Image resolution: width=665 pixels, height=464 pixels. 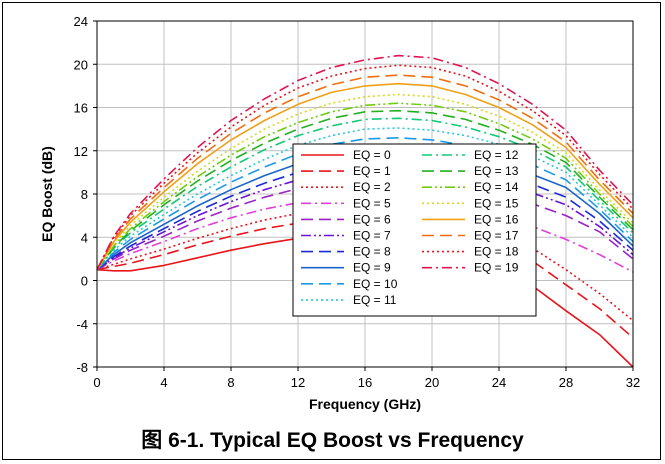 What do you see at coordinates (496, 203) in the screenshot?
I see `legend-label: EQ = 15` at bounding box center [496, 203].